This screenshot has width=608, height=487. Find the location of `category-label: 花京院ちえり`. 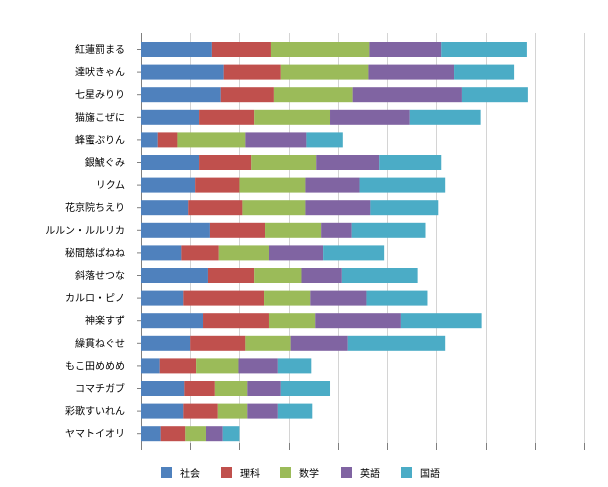

category-label: 花京院ちえり is located at coordinates (95, 207).